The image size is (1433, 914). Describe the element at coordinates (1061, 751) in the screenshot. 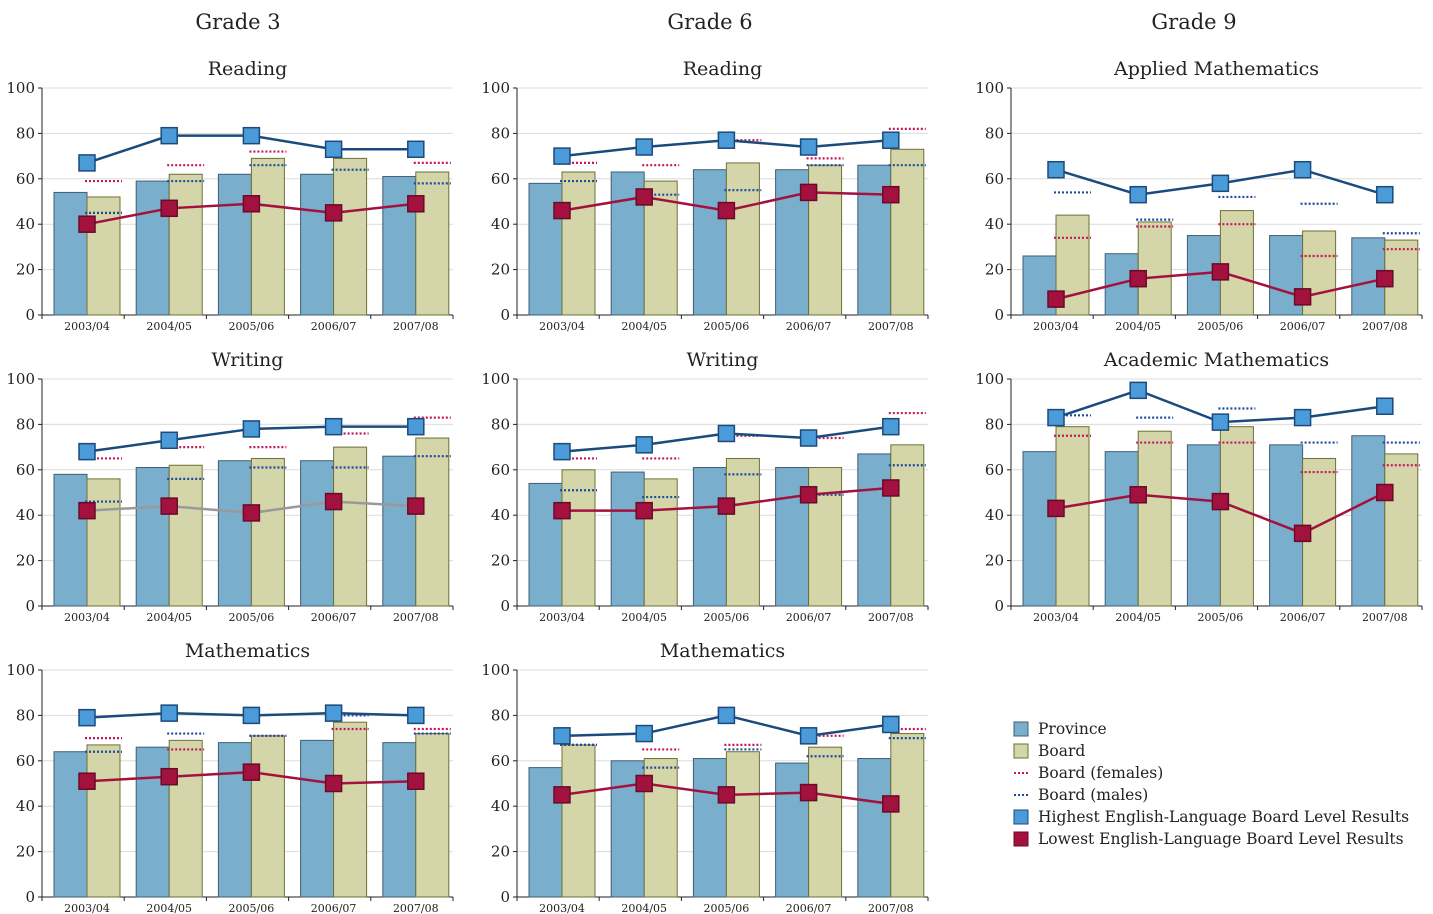

I see `legend-board-label: Board` at that location.